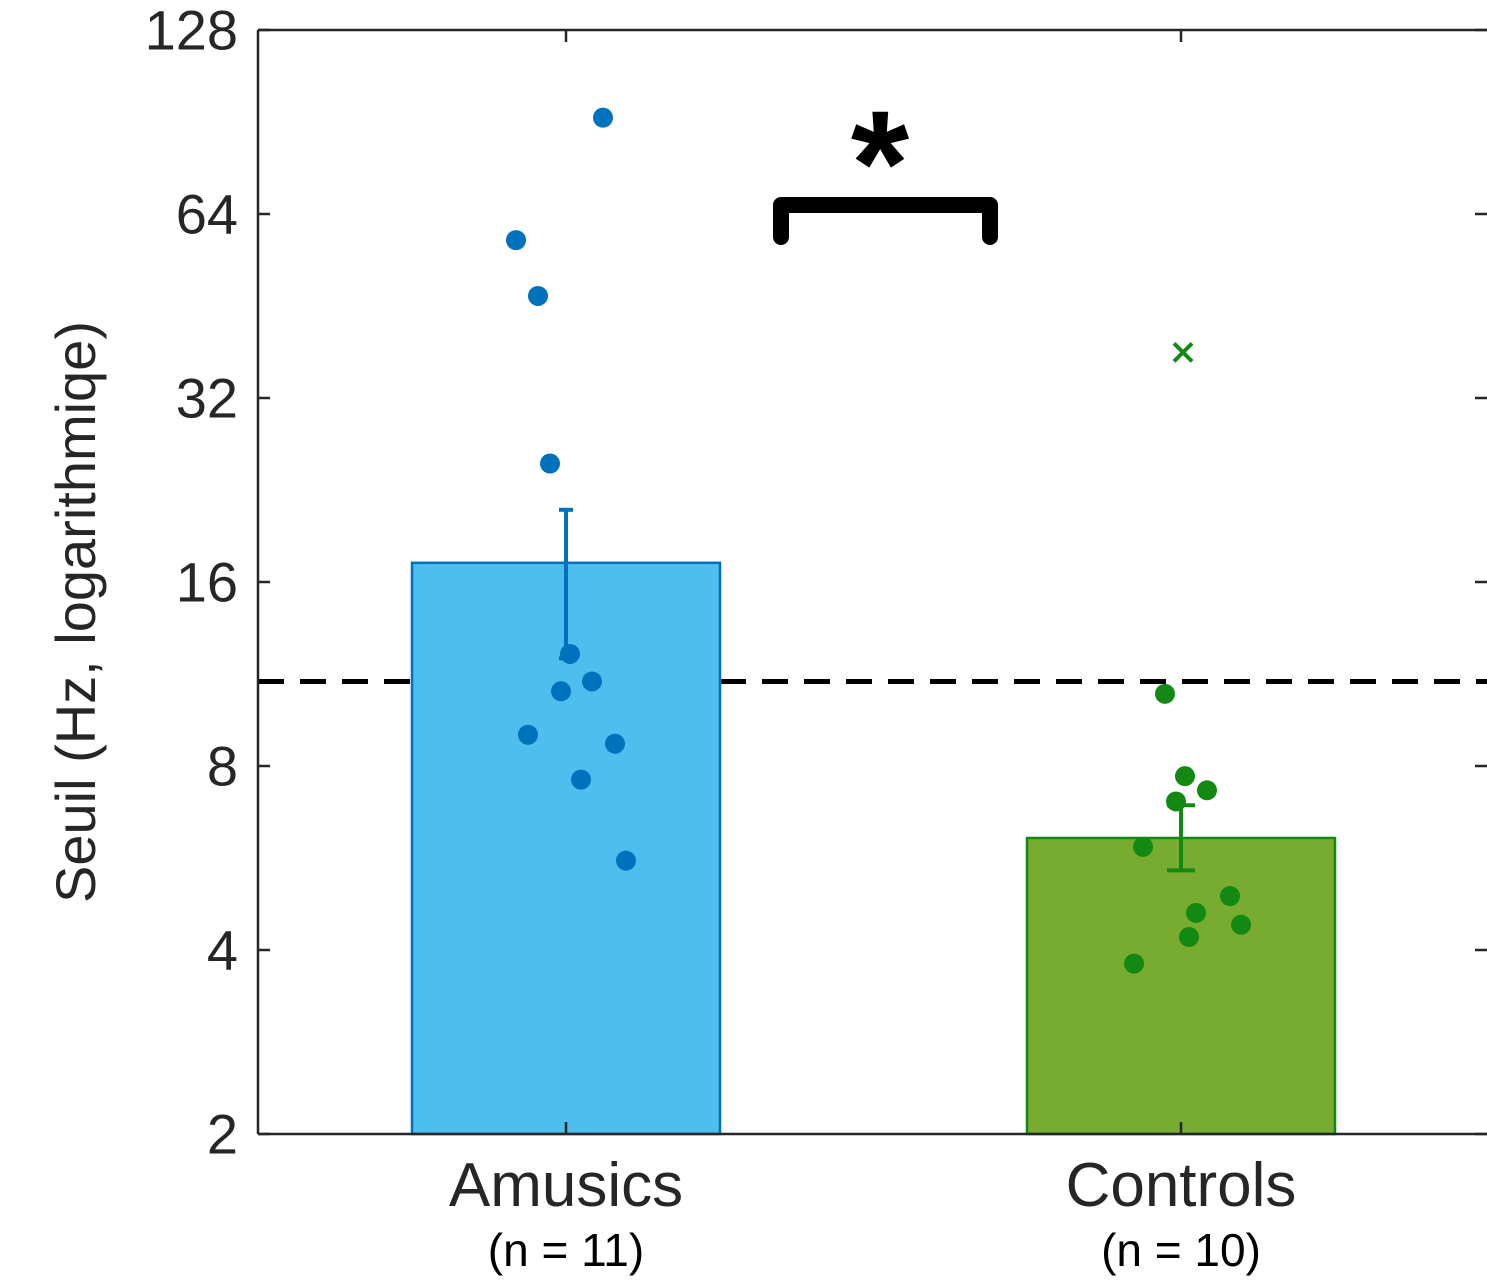 The image size is (1487, 1284). I want to click on significance-bracket, so click(885, 221).